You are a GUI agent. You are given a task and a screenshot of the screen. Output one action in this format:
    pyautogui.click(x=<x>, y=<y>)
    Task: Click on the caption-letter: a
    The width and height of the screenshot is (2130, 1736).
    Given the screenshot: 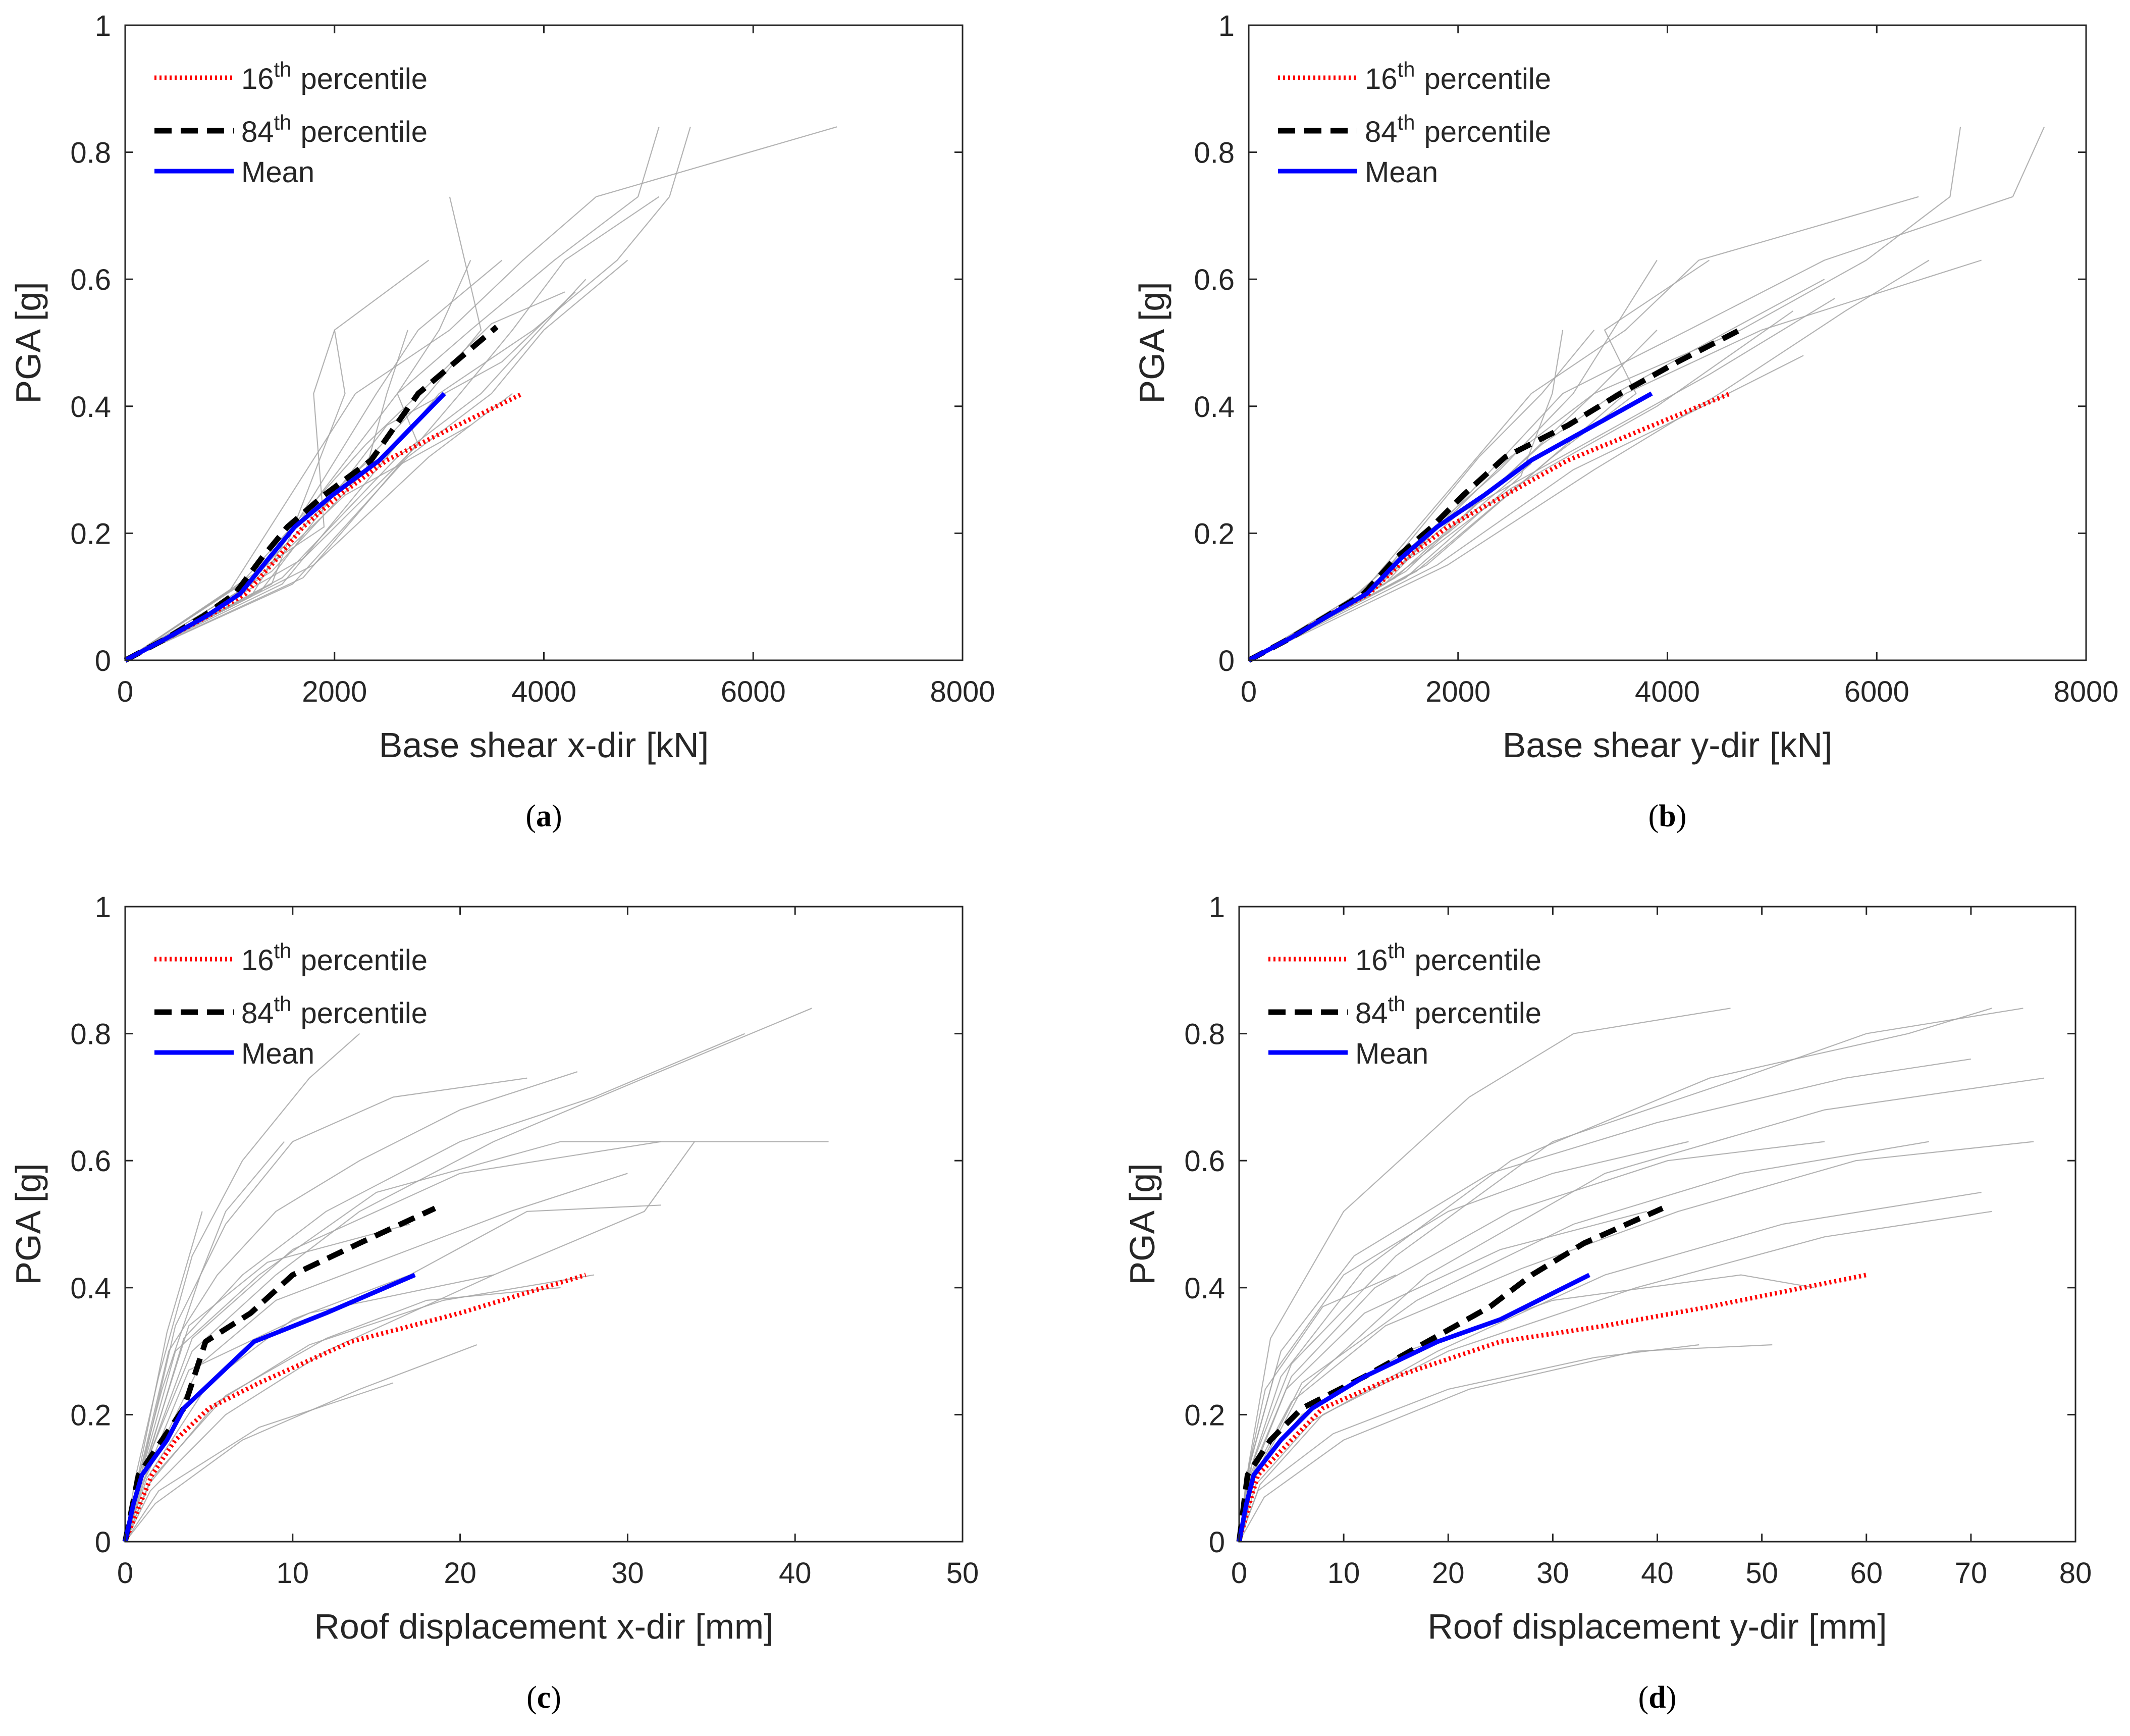 What is the action you would take?
    pyautogui.click(x=544, y=816)
    